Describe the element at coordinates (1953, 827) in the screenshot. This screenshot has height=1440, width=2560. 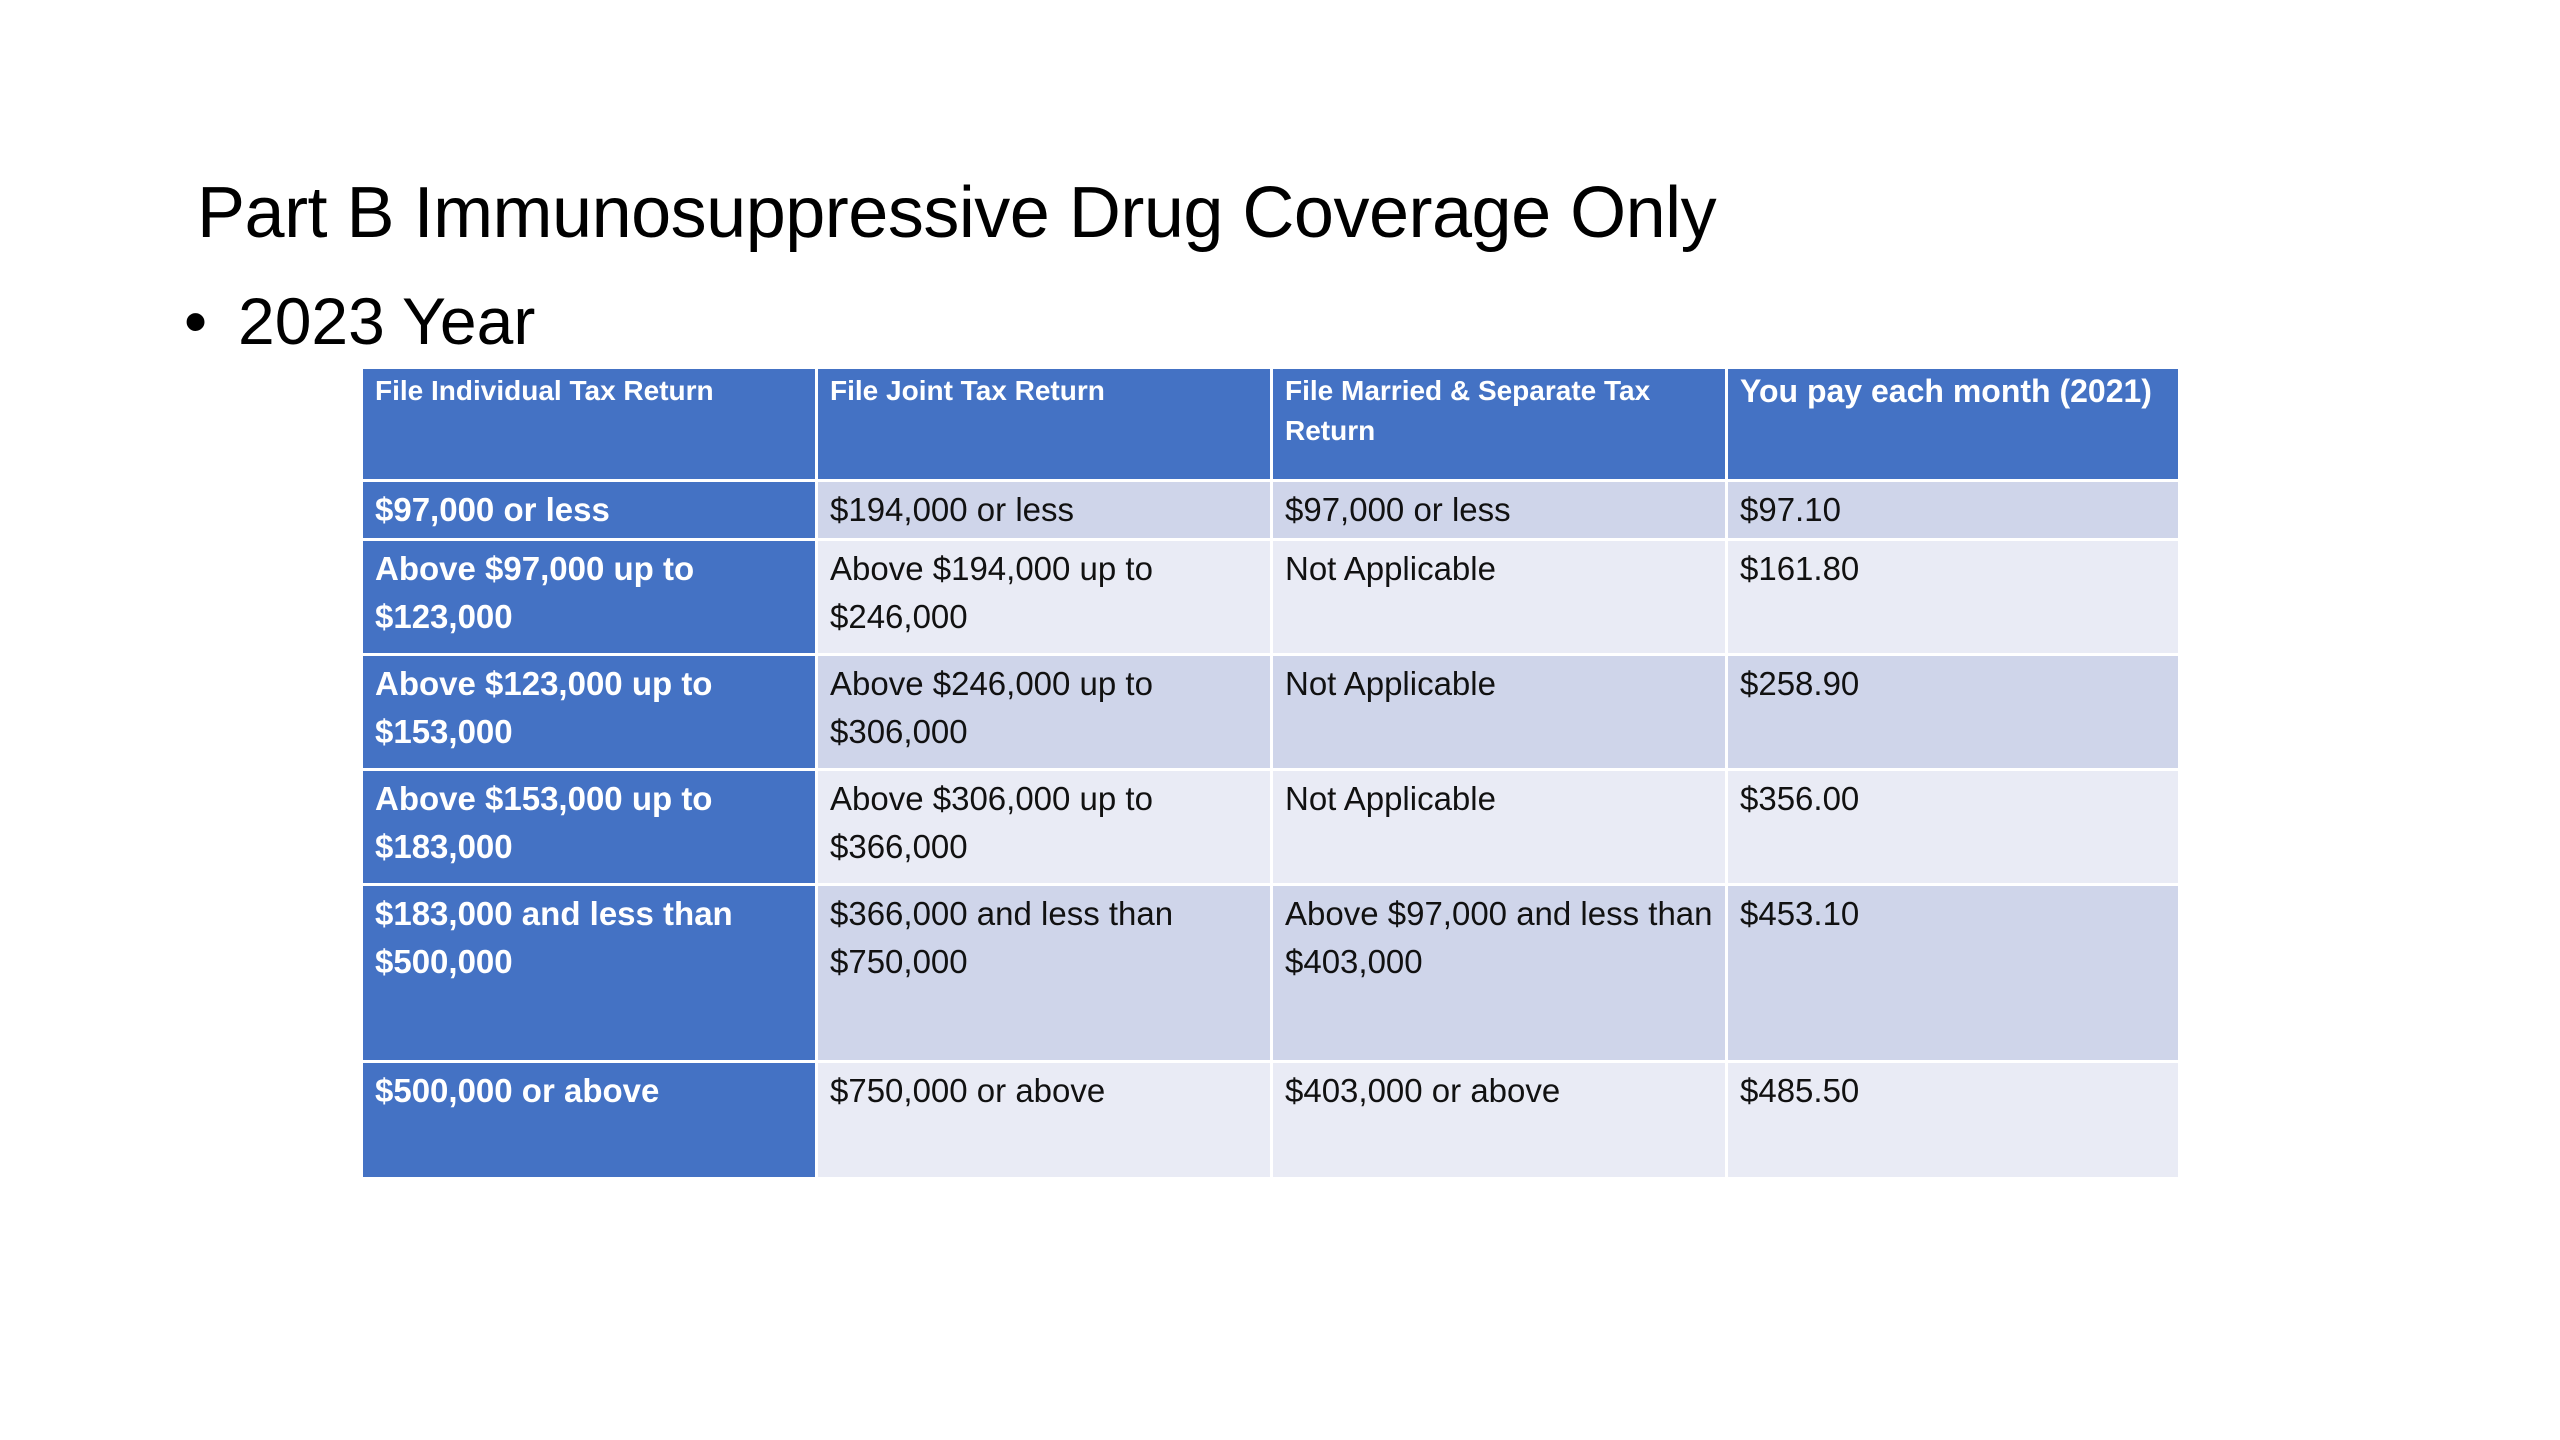
I see `cell-monthly-payment: $356.00` at that location.